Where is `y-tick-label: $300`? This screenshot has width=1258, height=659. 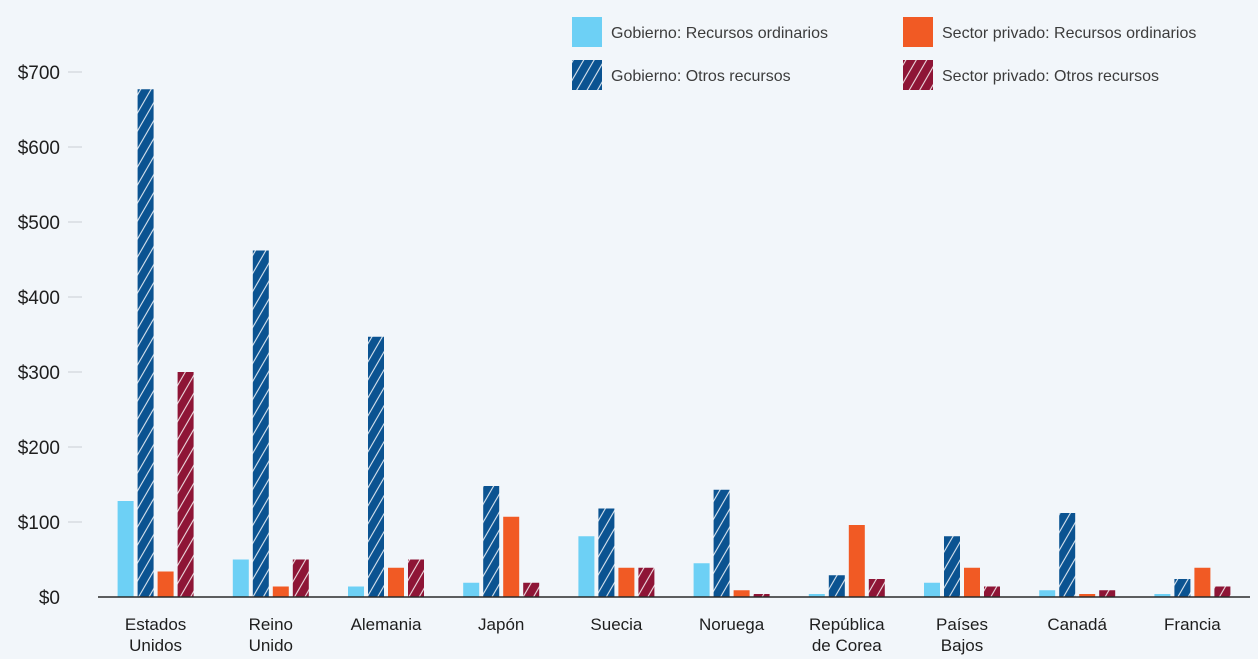 y-tick-label: $300 is located at coordinates (39, 373).